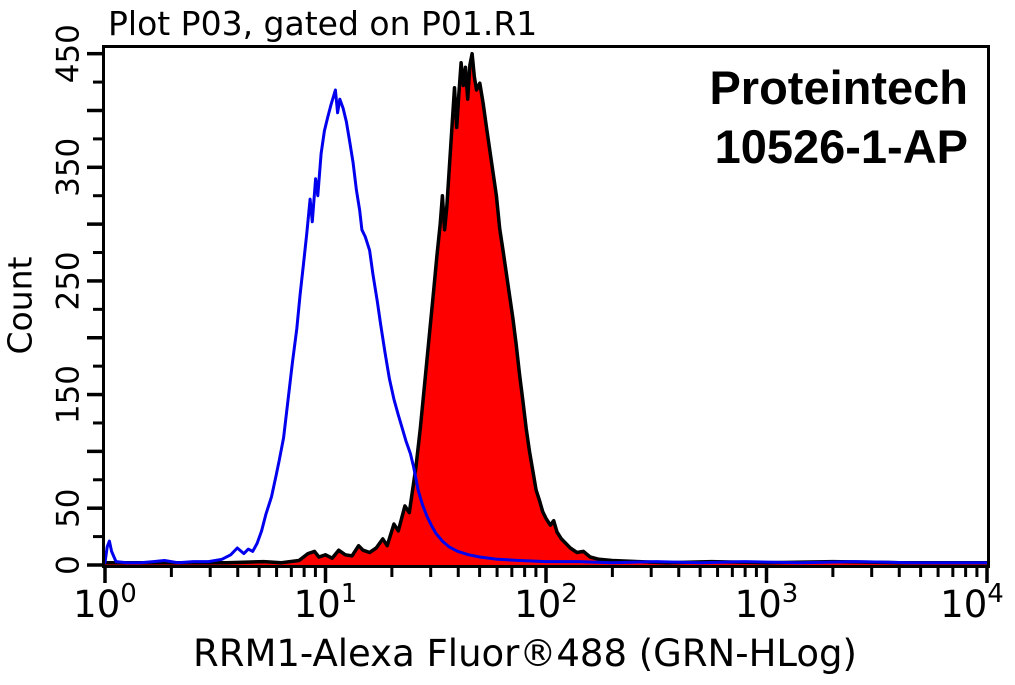  I want to click on x-tick-exponent: 3, so click(790, 594).